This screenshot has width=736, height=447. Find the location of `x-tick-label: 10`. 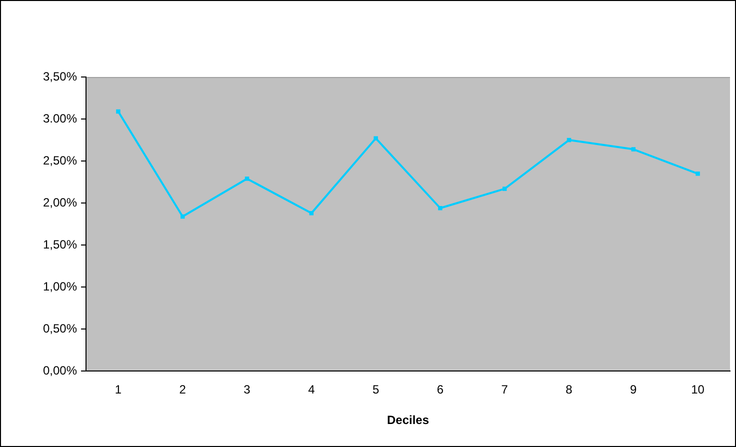

x-tick-label: 10 is located at coordinates (698, 389).